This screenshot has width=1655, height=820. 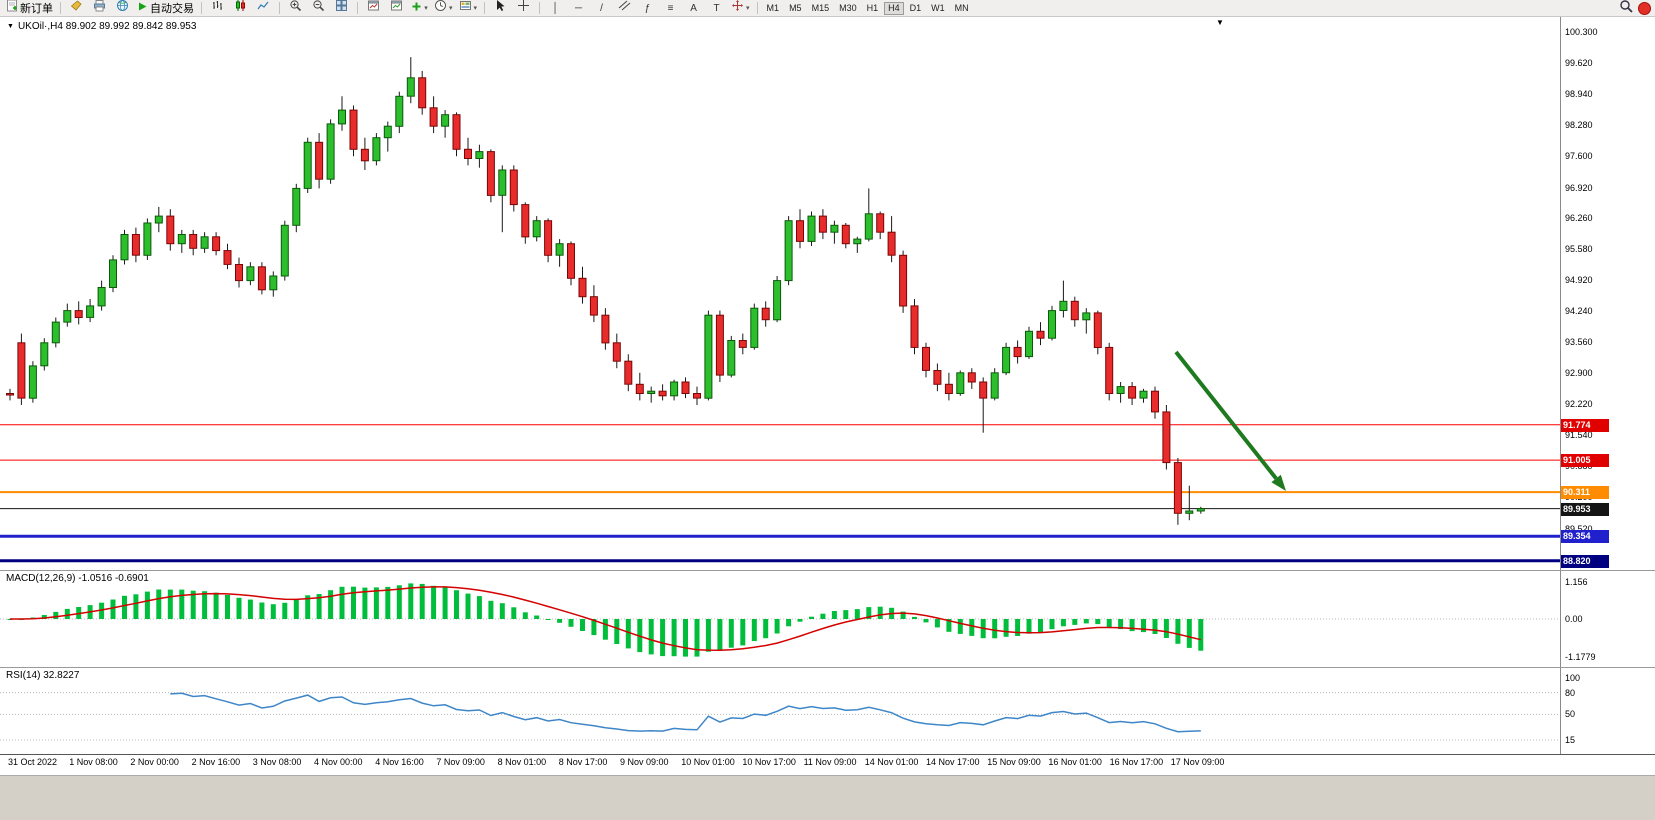 I want to click on auto-trading-button: 自动交易, so click(x=165, y=8).